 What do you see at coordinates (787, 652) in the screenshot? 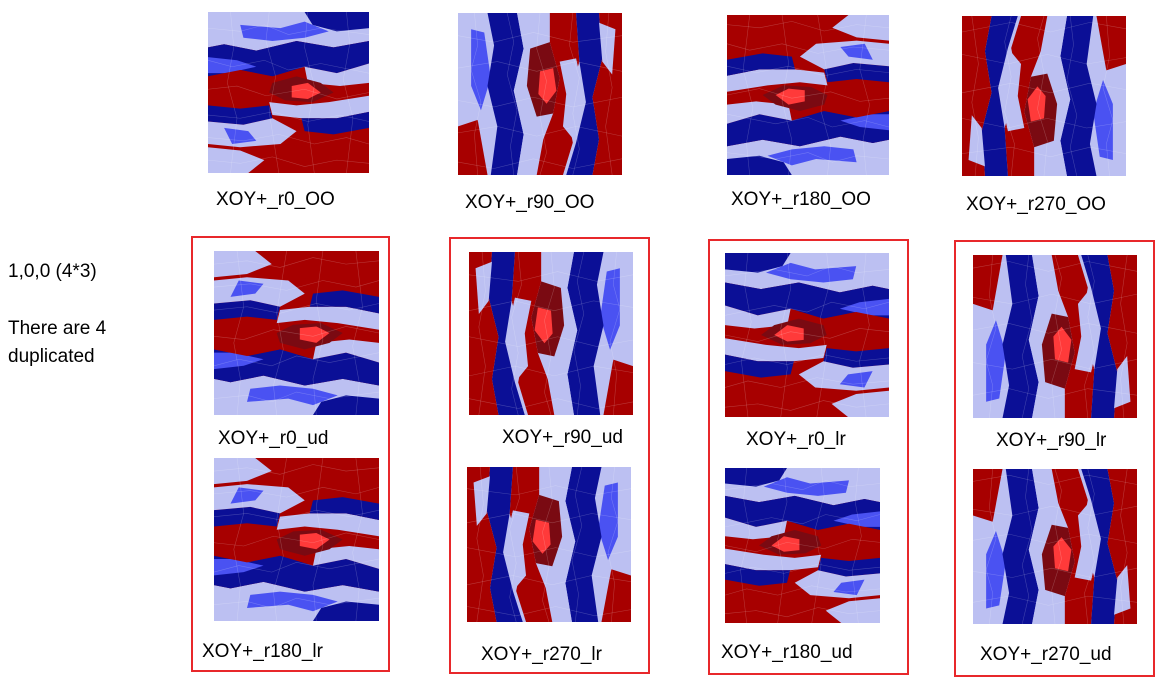
I see `caption-r180-ud: XOY+_r180_ud` at bounding box center [787, 652].